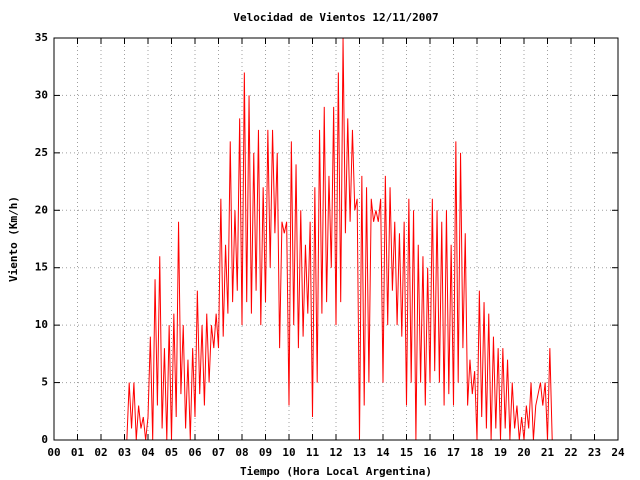  Describe the element at coordinates (195, 452) in the screenshot. I see `x-tick-label: 06` at that location.